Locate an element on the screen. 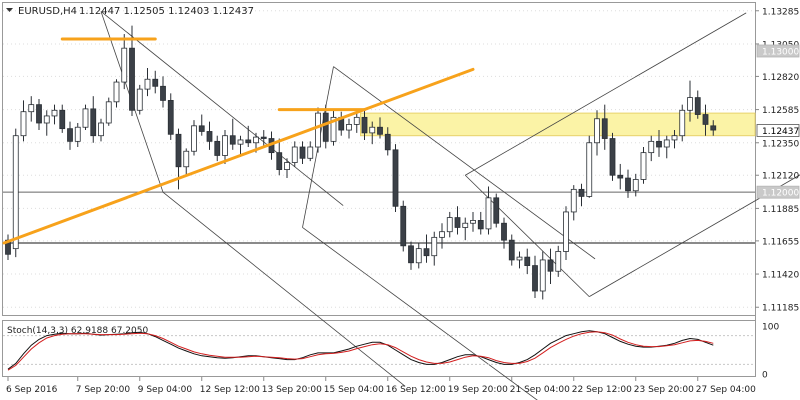 The image size is (800, 400). price-level-tags: 1.13000 1.12437 1.12000 is located at coordinates (778, 121).